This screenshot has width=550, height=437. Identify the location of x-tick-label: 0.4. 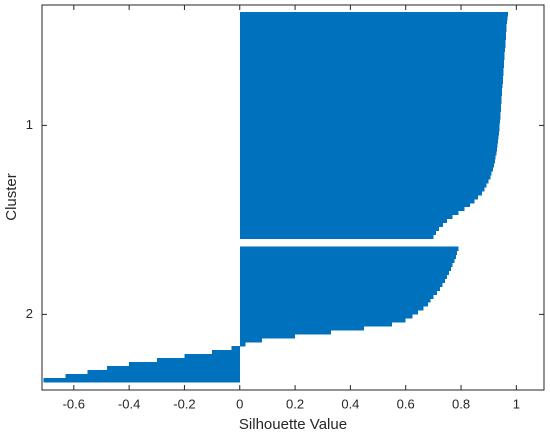
(350, 403).